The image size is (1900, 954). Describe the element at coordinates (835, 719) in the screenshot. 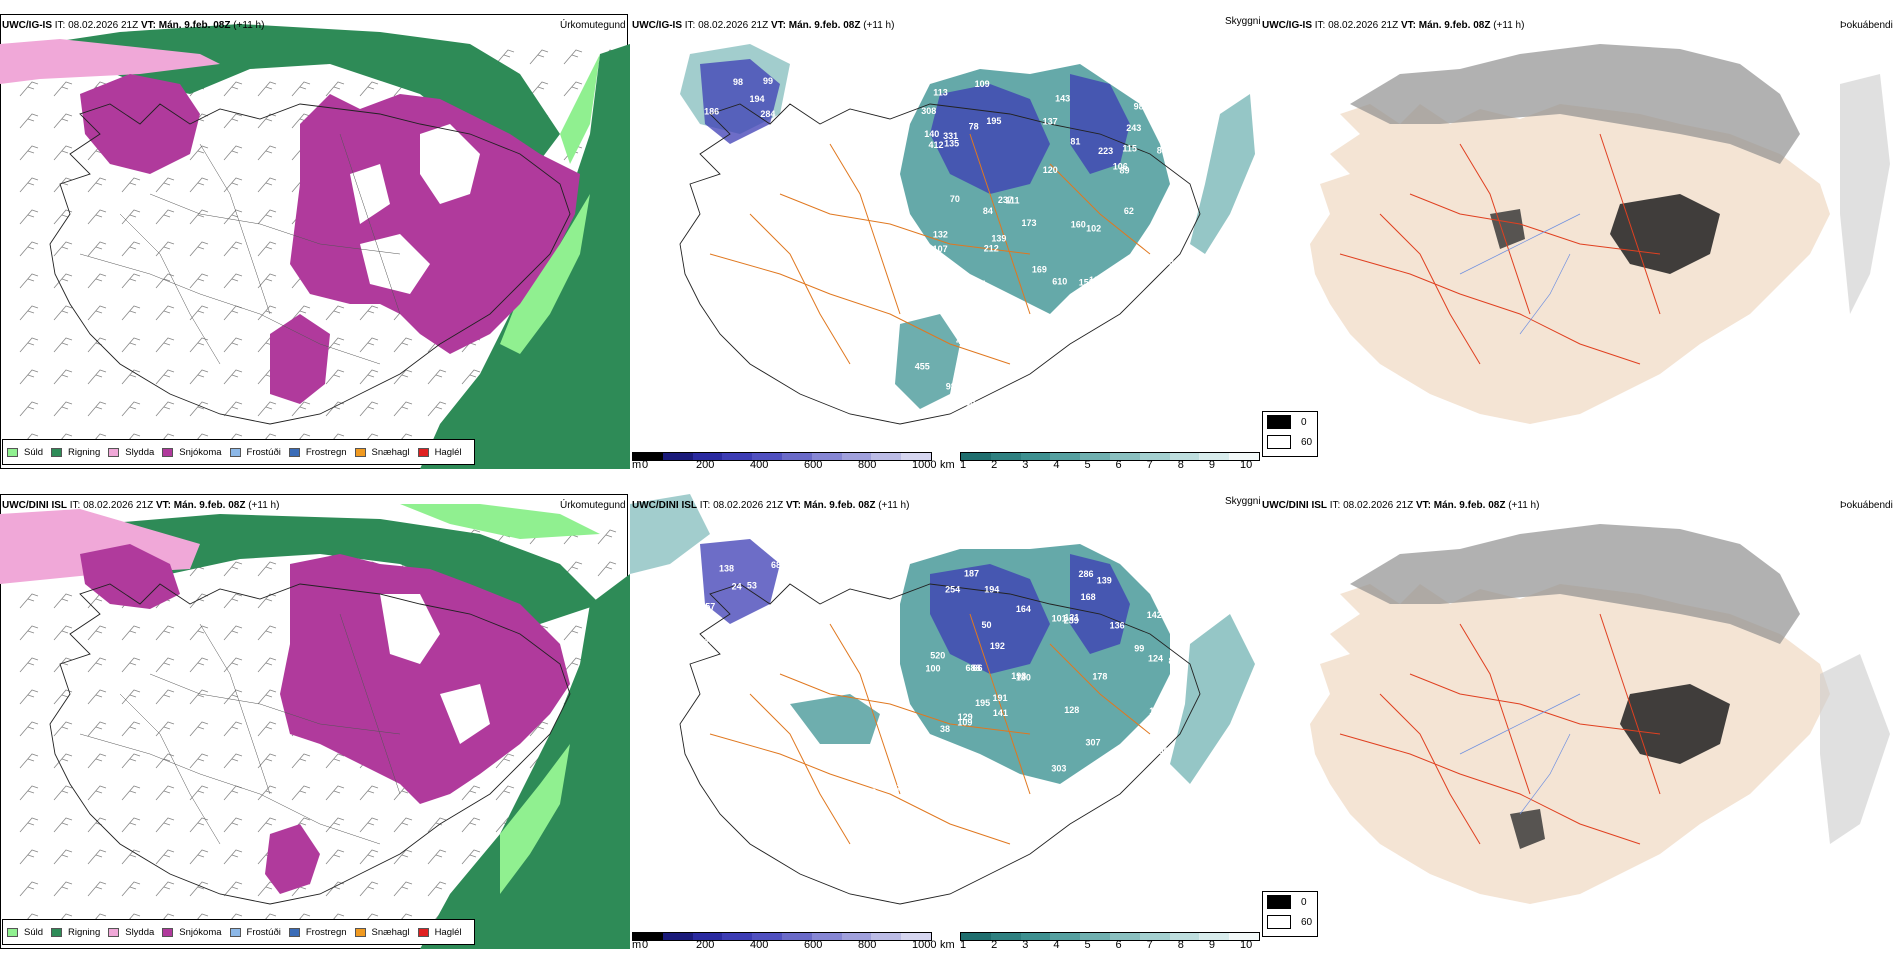

I see `teal-south` at that location.